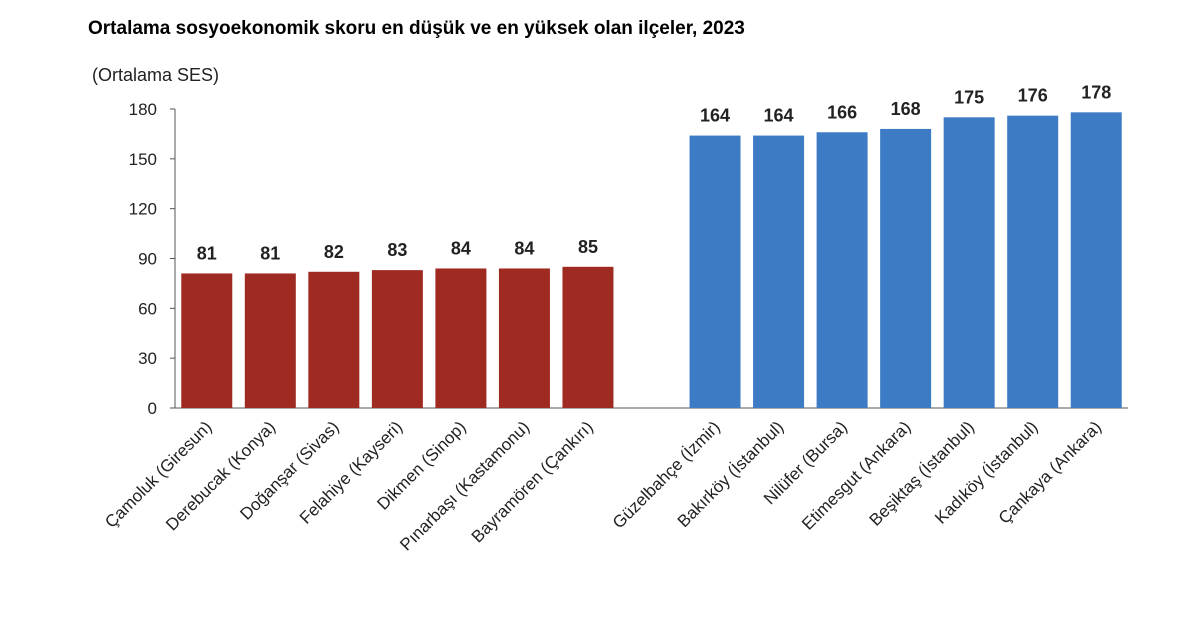 The width and height of the screenshot is (1200, 628). I want to click on data-label: 85, so click(588, 247).